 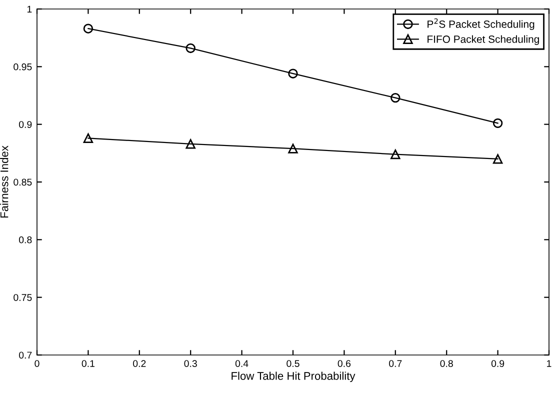 What do you see at coordinates (293, 363) in the screenshot?
I see `x-tick-label: 0.5` at bounding box center [293, 363].